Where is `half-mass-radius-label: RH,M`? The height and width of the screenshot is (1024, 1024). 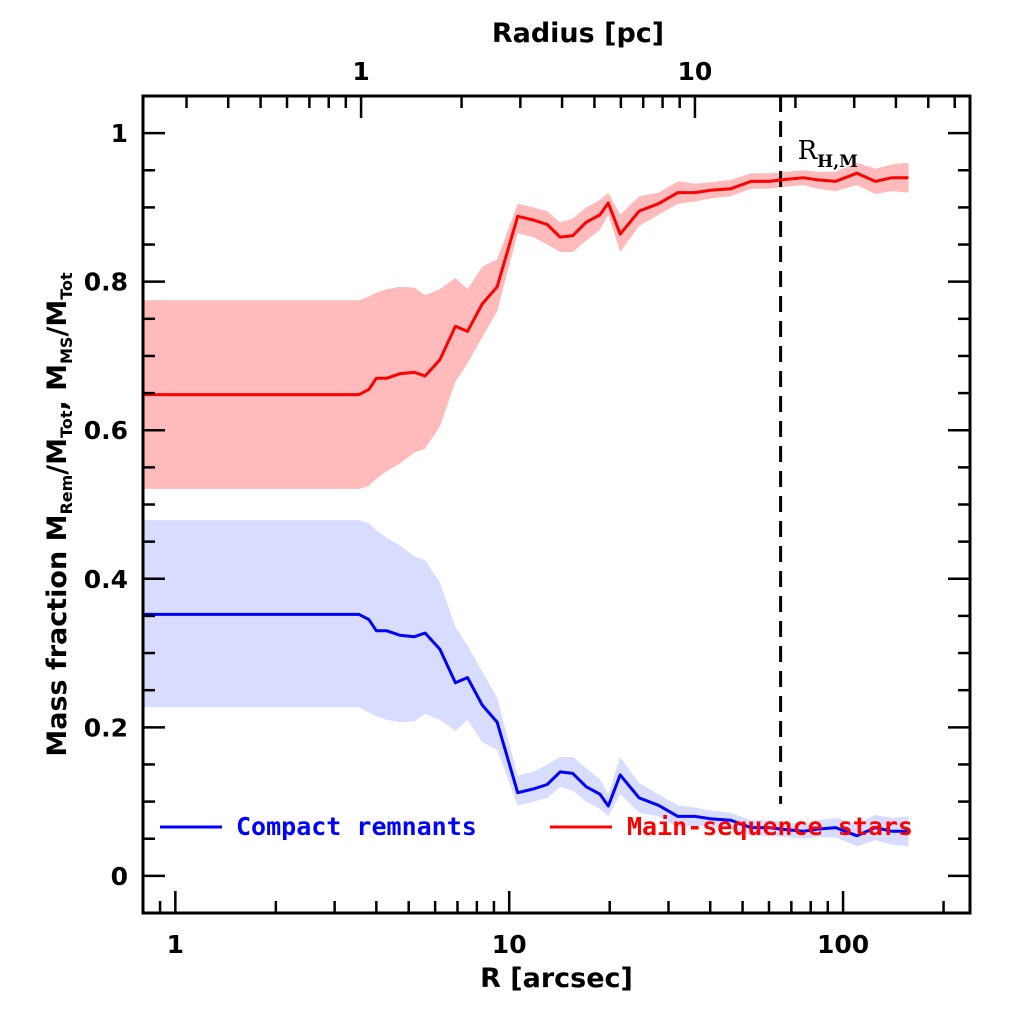 half-mass-radius-label: RH,M is located at coordinates (828, 154).